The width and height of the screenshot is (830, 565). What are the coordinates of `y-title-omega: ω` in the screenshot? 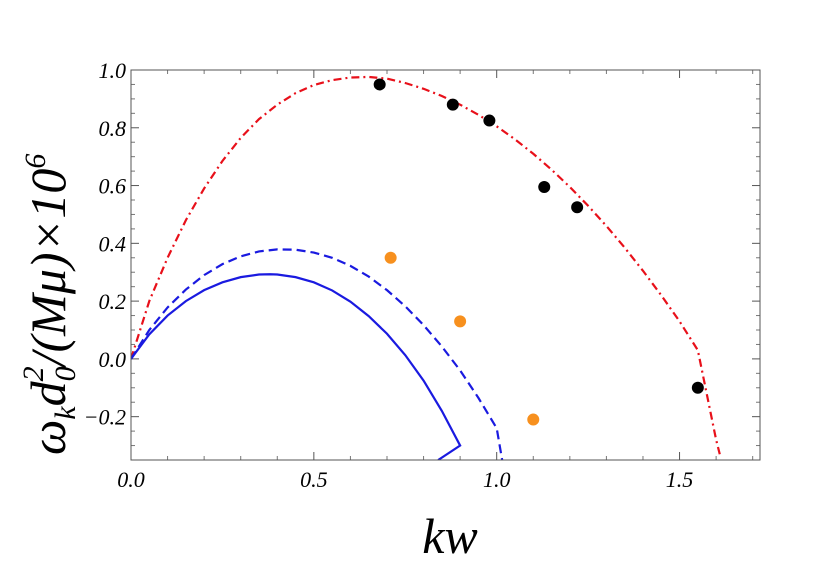 It's located at (48, 437).